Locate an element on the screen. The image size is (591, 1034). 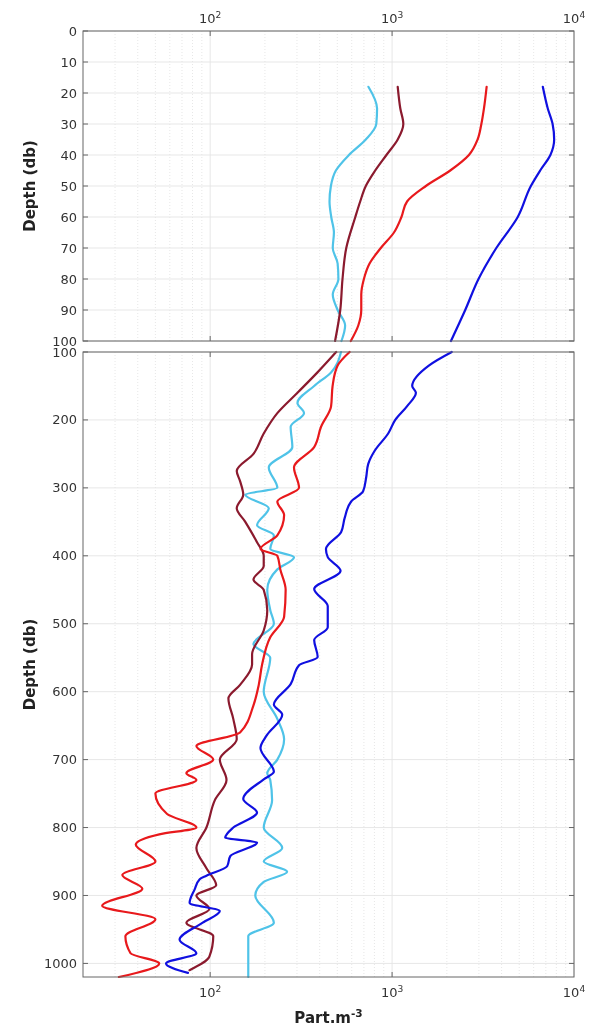
y-tick-label: 900 is located at coordinates (64, 896).